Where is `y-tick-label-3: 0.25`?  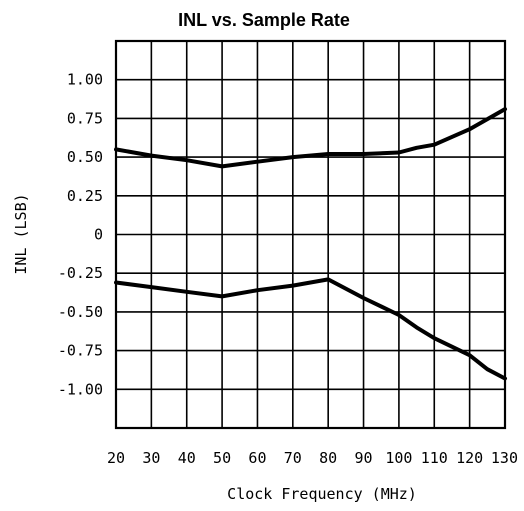
y-tick-label-3: 0.25 is located at coordinates (85, 196).